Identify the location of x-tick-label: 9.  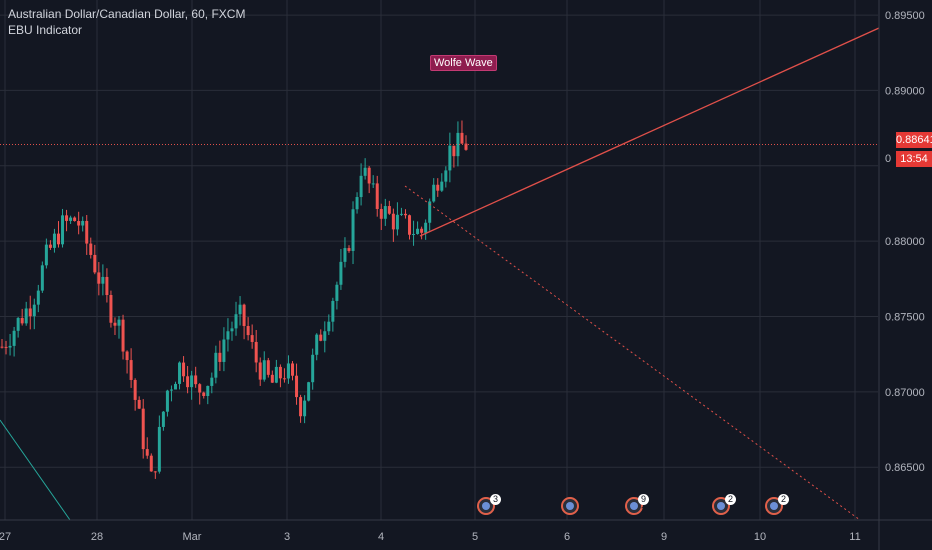
(664, 537).